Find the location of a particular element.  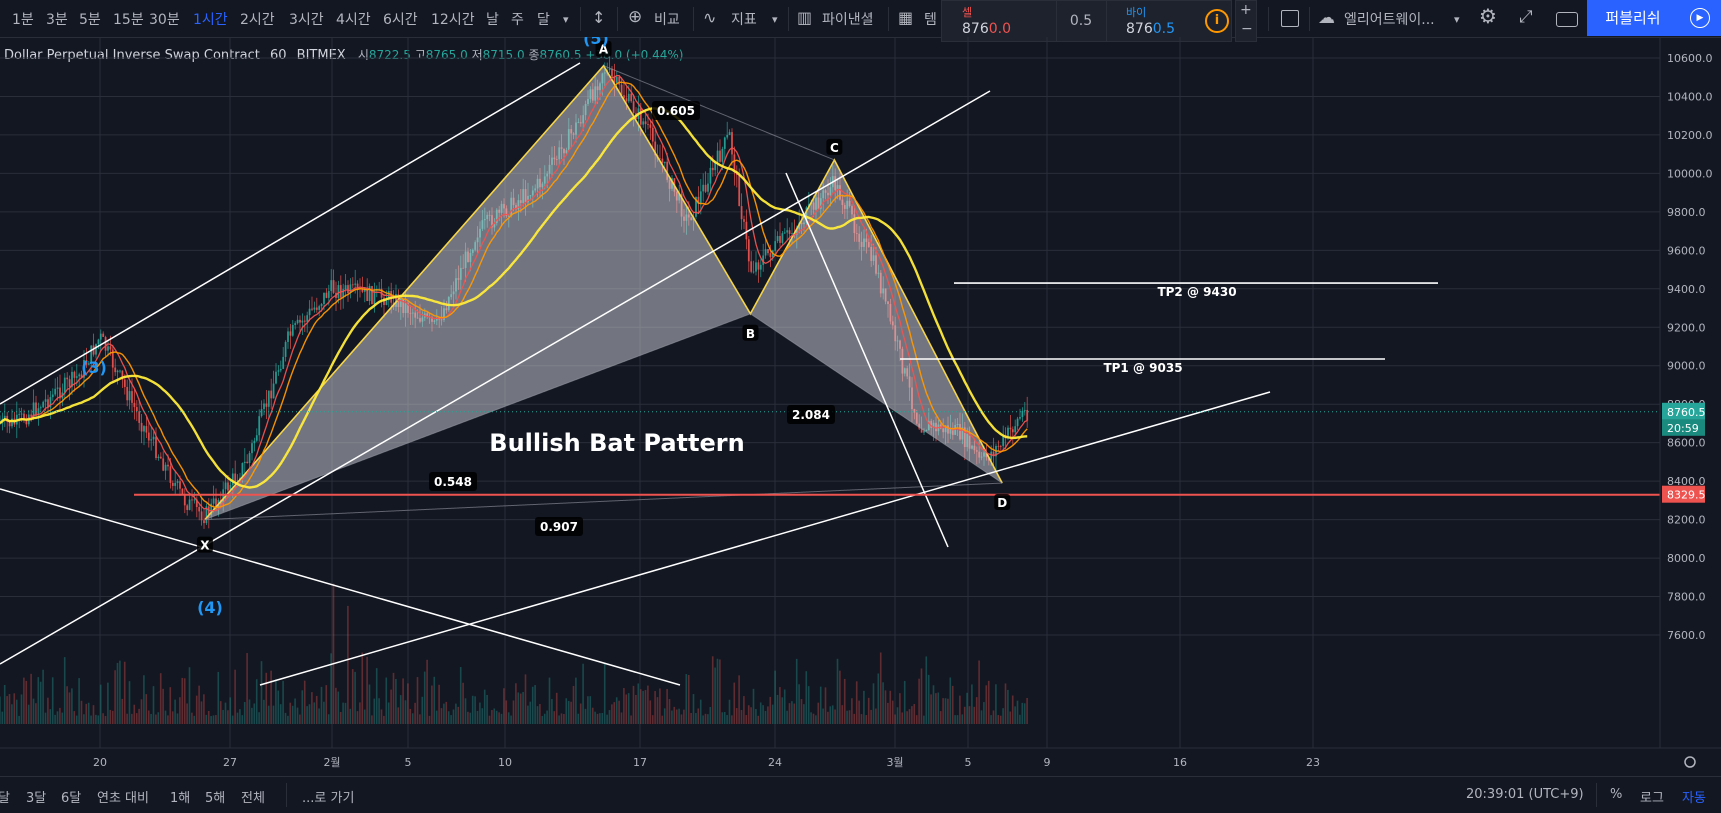

ratio-label: 0.605 is located at coordinates (676, 111).